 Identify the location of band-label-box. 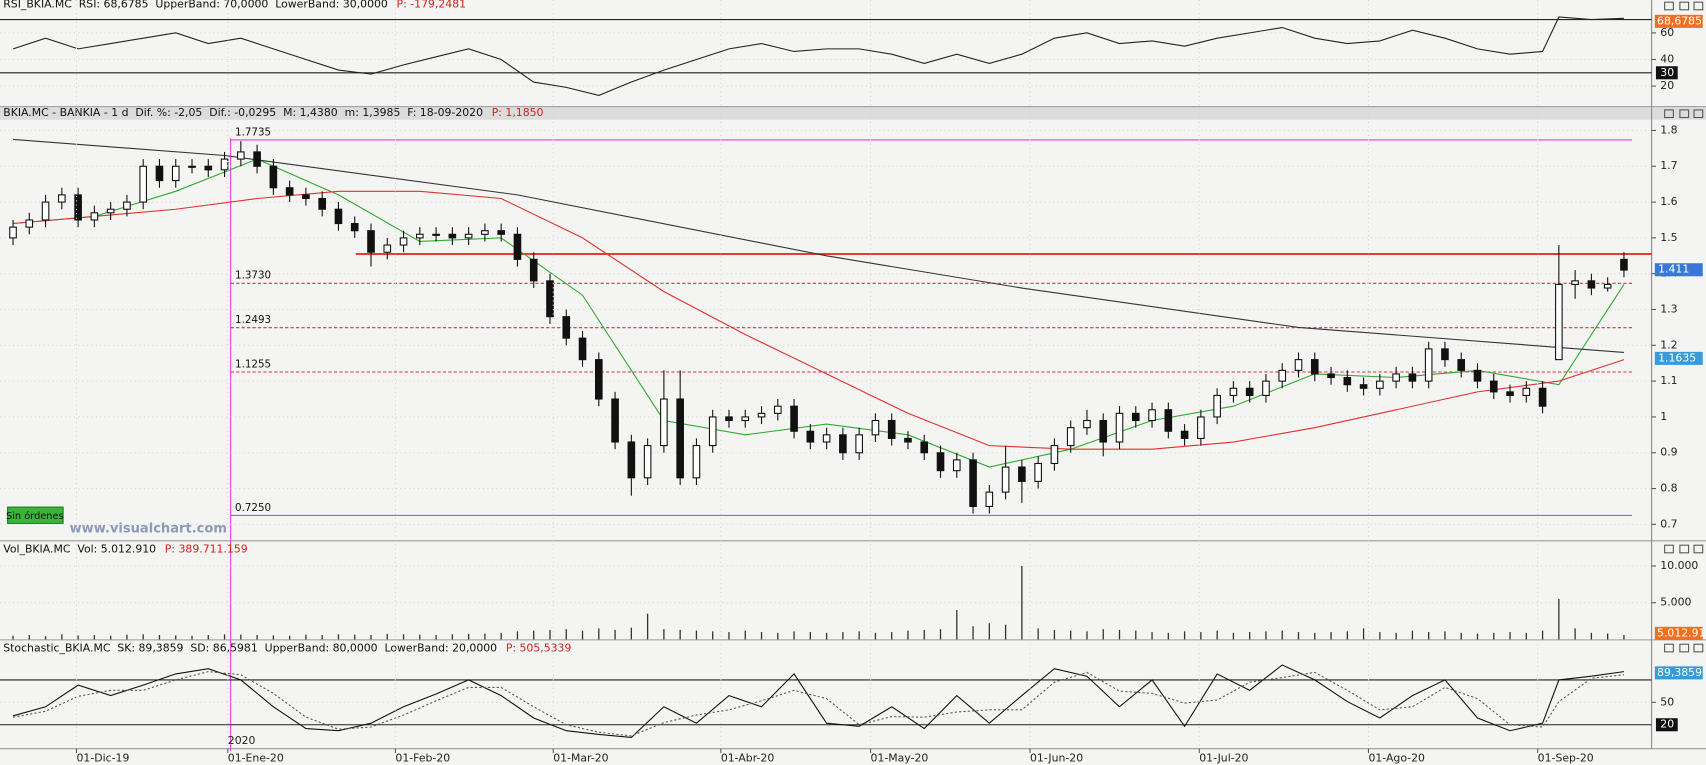
(1666, 73).